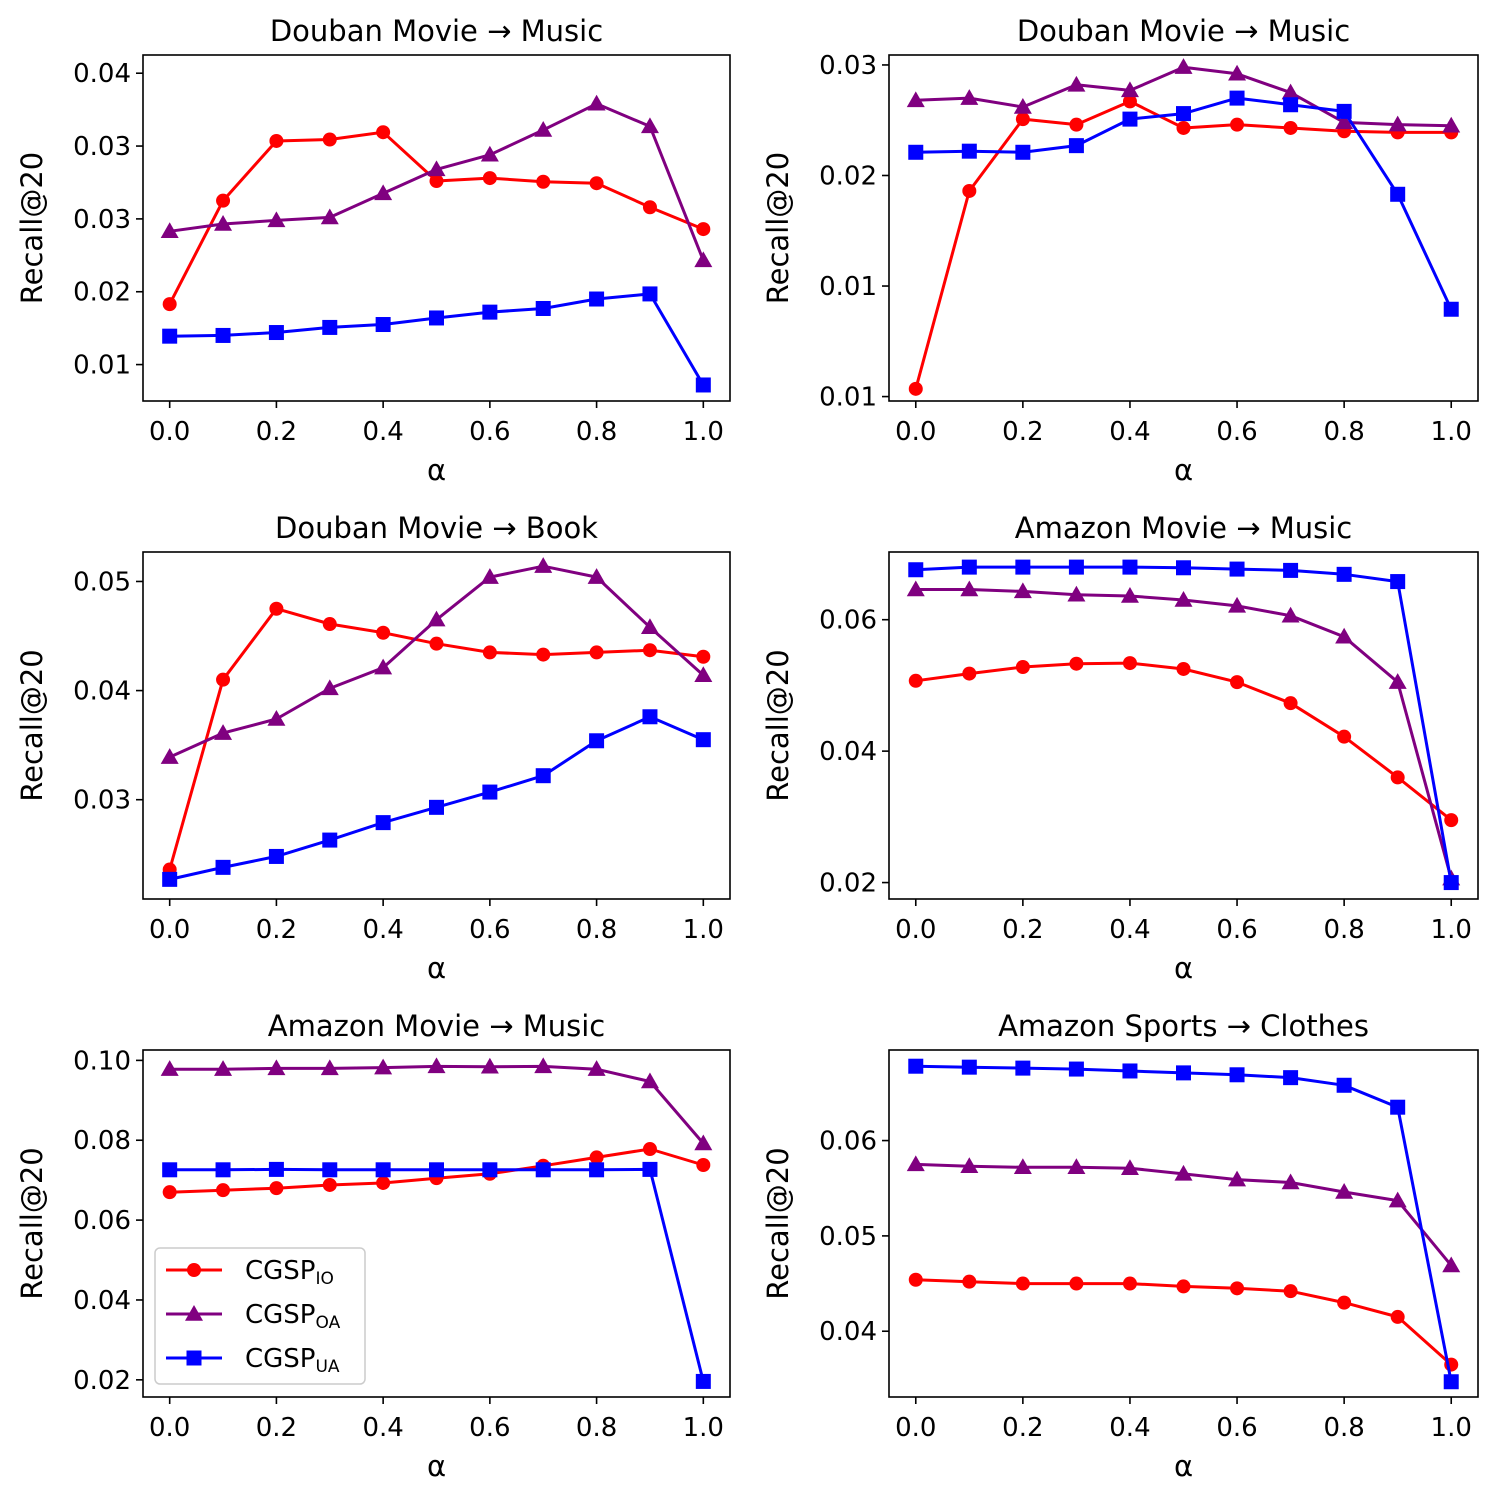 The width and height of the screenshot is (1495, 1502). What do you see at coordinates (280, 1315) in the screenshot?
I see `legend-label-base: CGSP` at bounding box center [280, 1315].